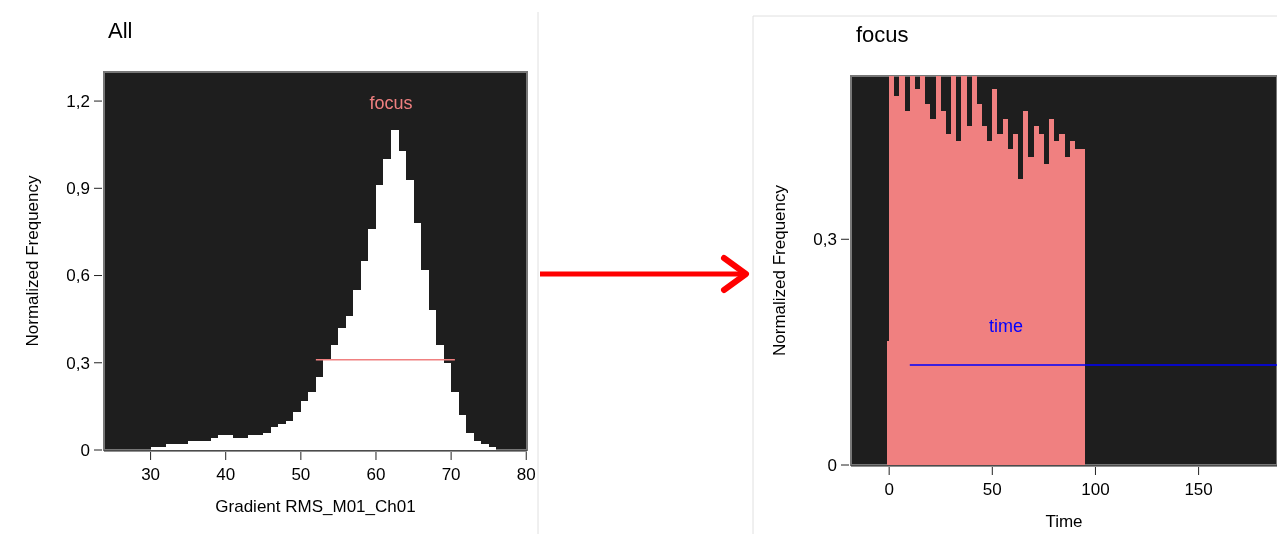 This screenshot has width=1277, height=534. Describe the element at coordinates (151, 474) in the screenshot. I see `x-tick-label: 30` at that location.